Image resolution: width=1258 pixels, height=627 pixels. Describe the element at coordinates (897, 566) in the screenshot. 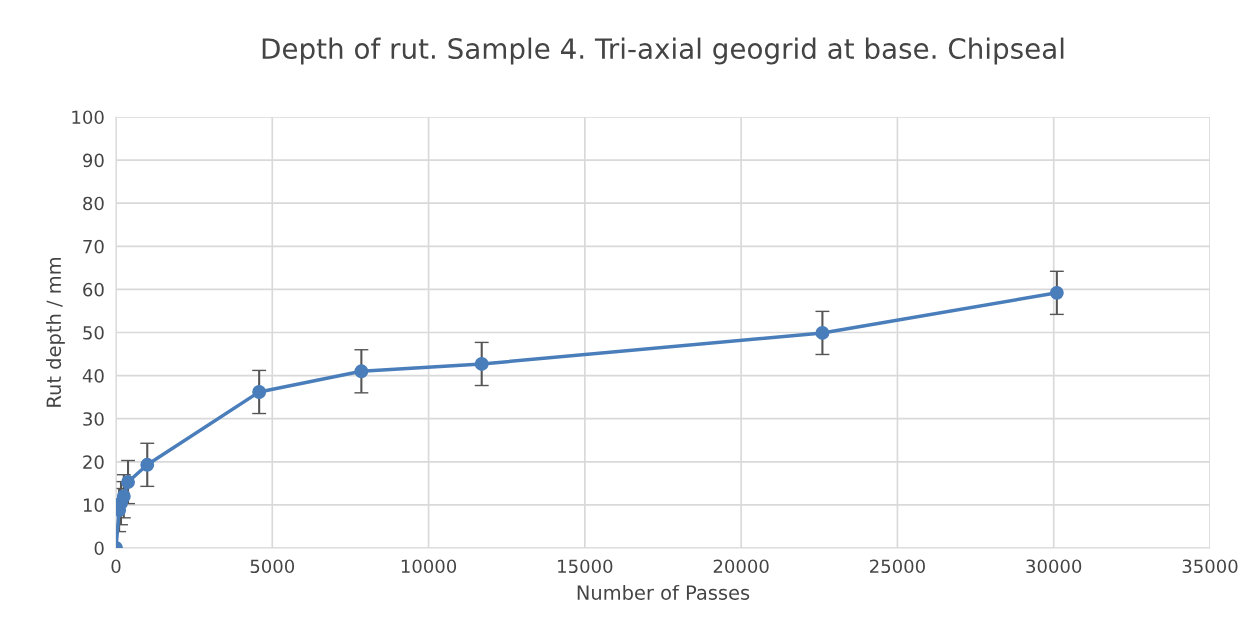

I see `x-tick-label: 25000` at that location.